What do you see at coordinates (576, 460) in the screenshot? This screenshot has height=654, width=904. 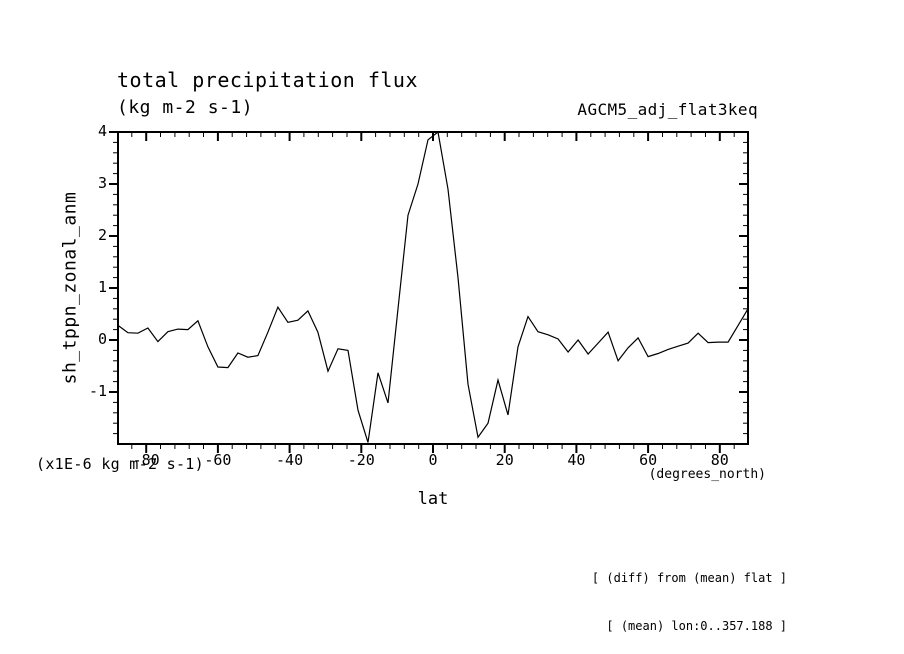 I see `x-tick-label: 40` at bounding box center [576, 460].